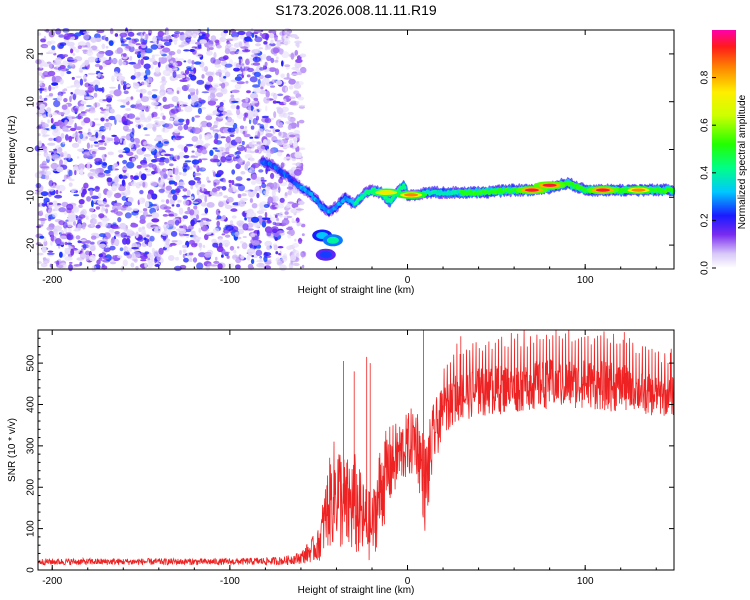 The height and width of the screenshot is (600, 750). What do you see at coordinates (638, 190) in the screenshot?
I see `track-blob-peak` at bounding box center [638, 190].